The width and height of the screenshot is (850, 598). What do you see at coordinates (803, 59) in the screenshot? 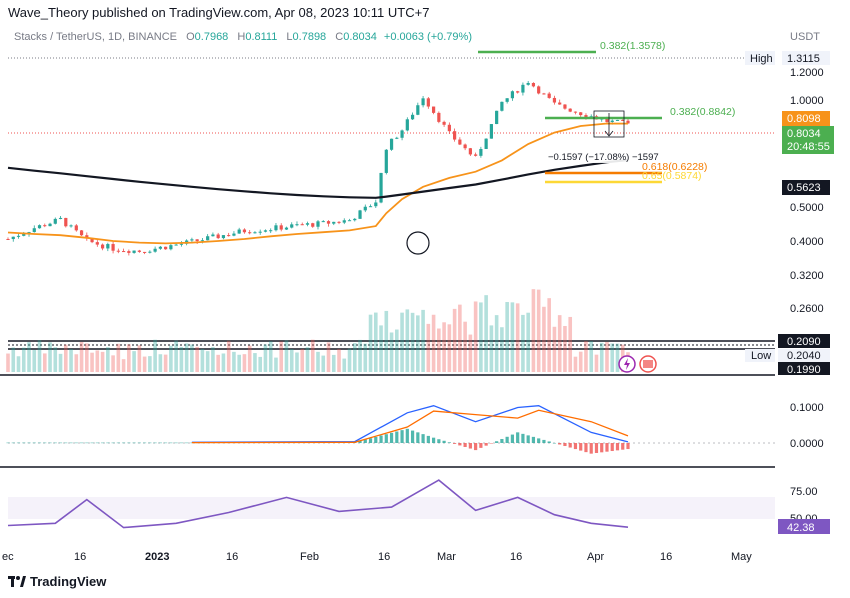
I see `high-badge-value: 1.3115` at bounding box center [803, 59].